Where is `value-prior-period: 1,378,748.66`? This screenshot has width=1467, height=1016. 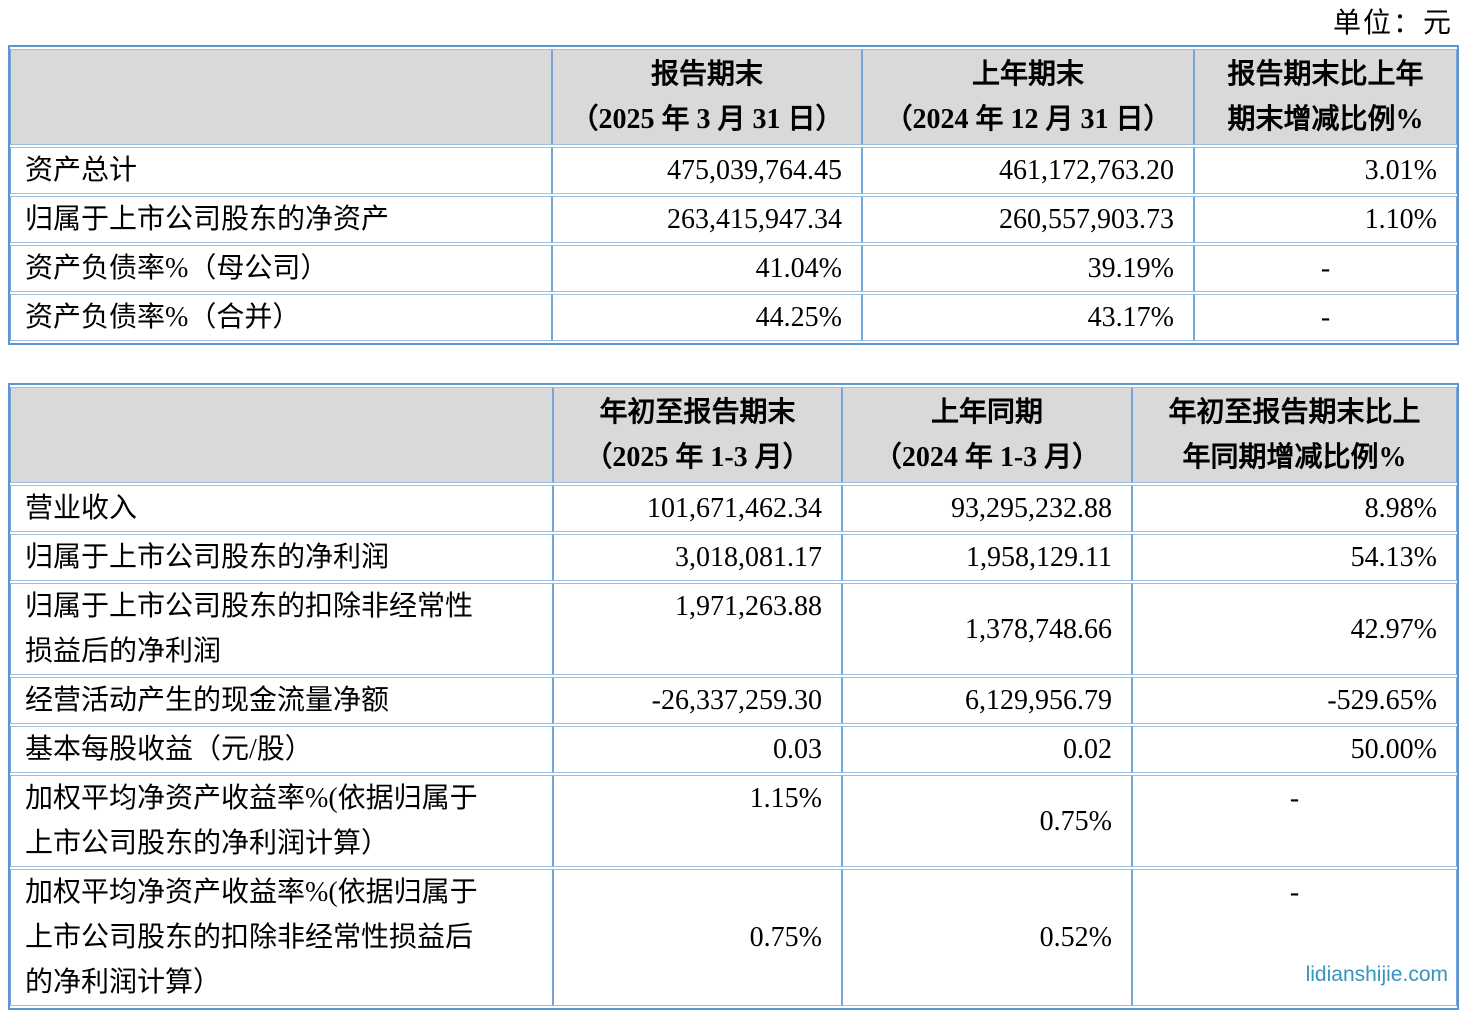 value-prior-period: 1,378,748.66 is located at coordinates (987, 629).